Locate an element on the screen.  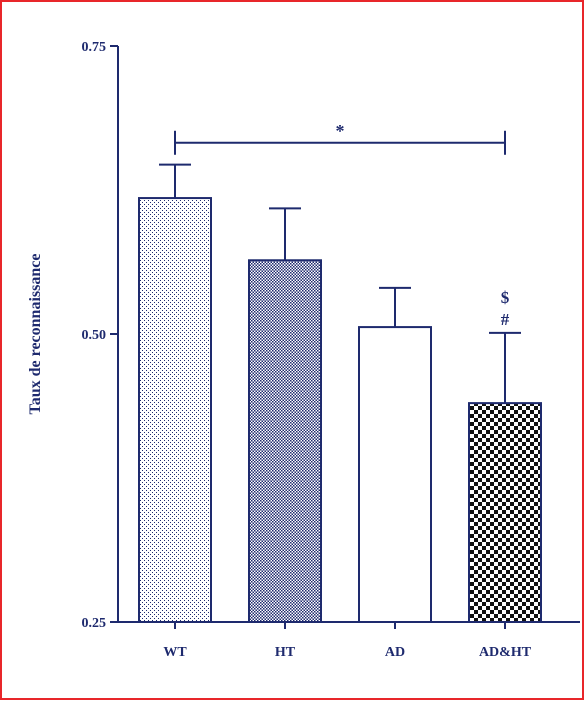
bracket-label: * is located at coordinates (340, 131).